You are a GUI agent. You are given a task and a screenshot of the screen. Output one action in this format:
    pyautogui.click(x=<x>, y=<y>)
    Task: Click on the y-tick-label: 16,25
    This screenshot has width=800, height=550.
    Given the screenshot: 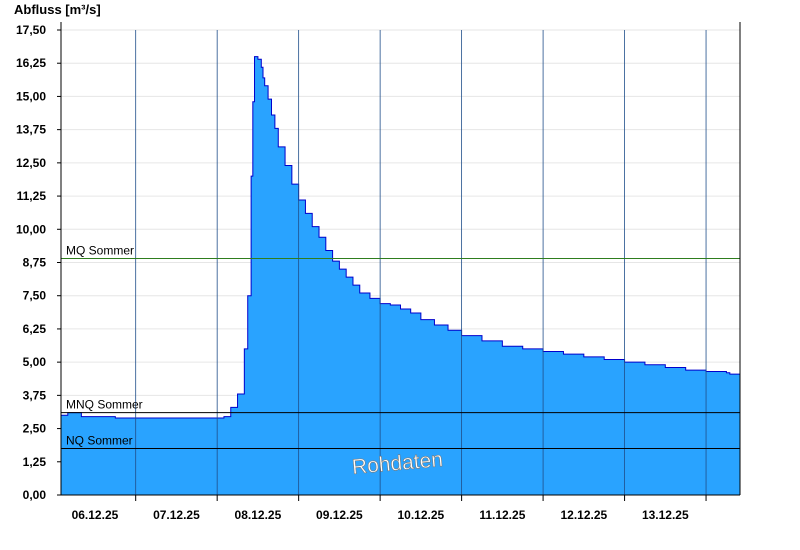 What is the action you would take?
    pyautogui.click(x=31, y=63)
    